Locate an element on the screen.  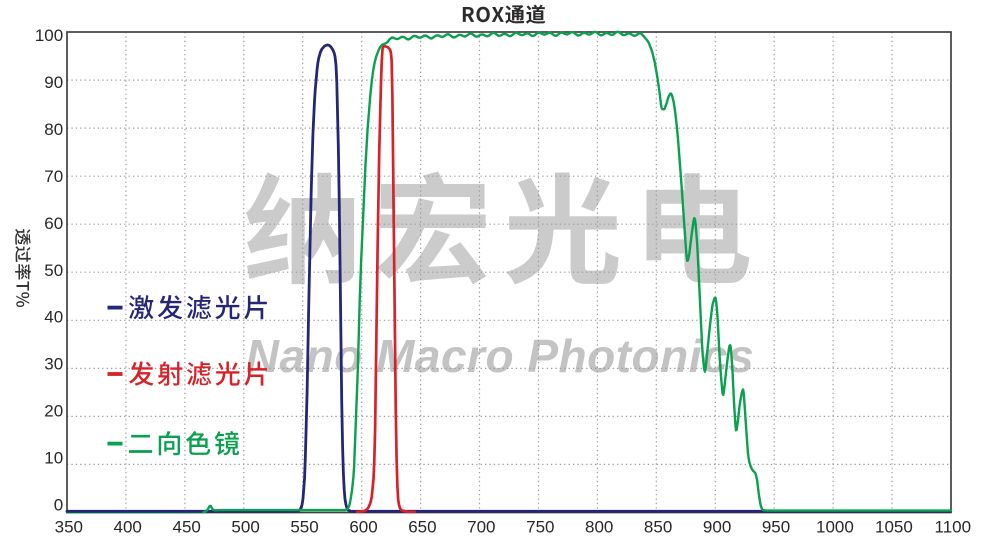
svg-text: 1050 is located at coordinates (894, 526).